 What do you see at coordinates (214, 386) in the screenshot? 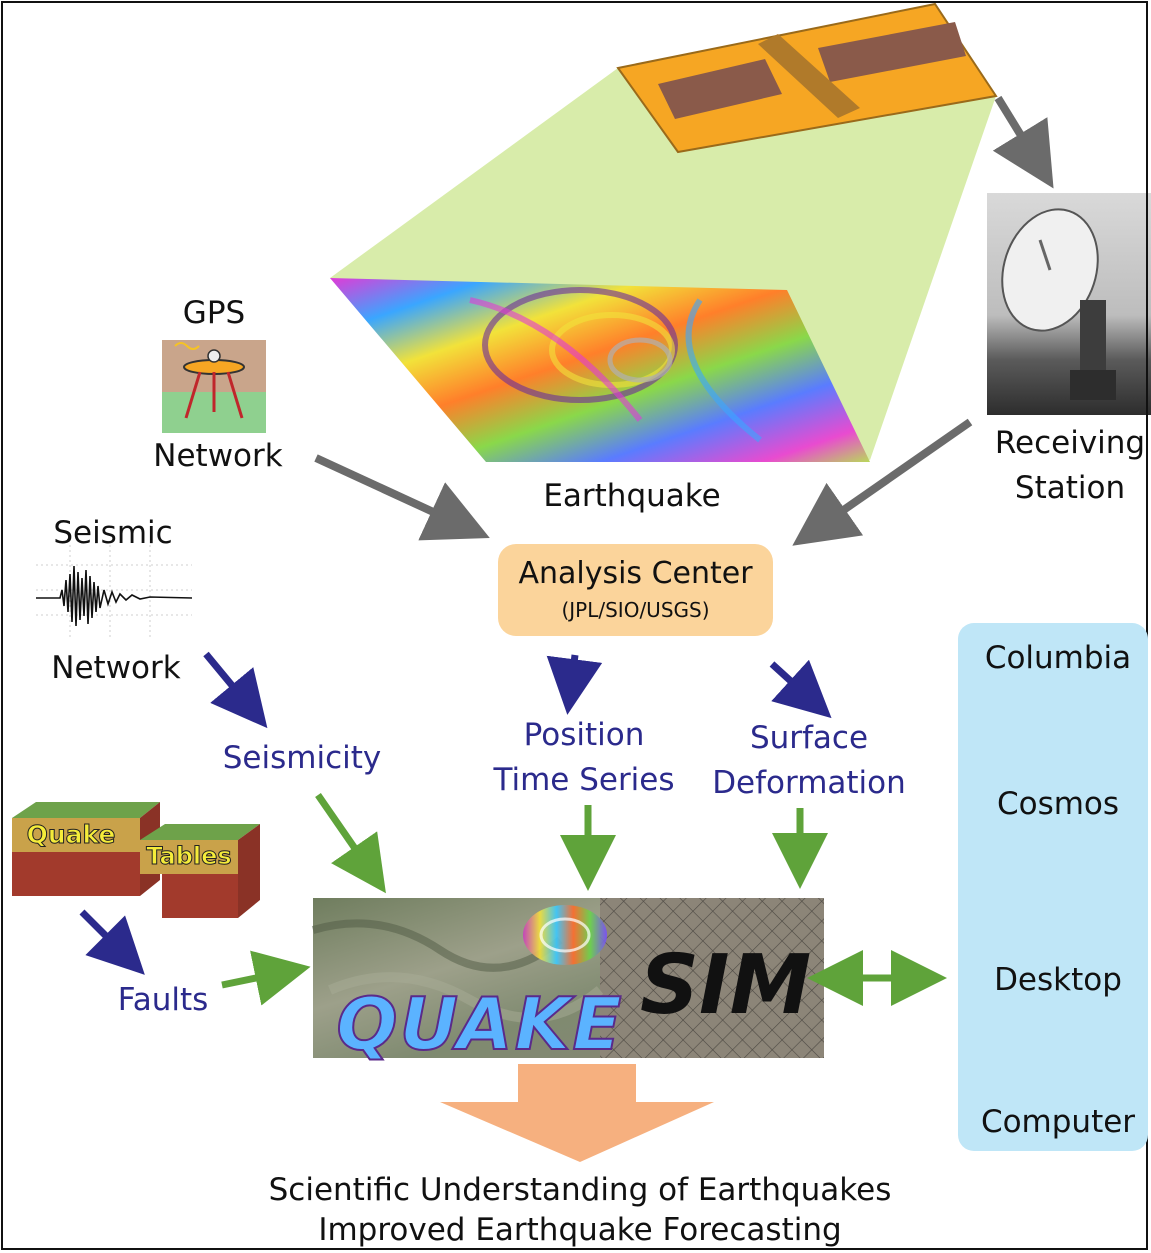
I see `gps-tripod-icon` at bounding box center [214, 386].